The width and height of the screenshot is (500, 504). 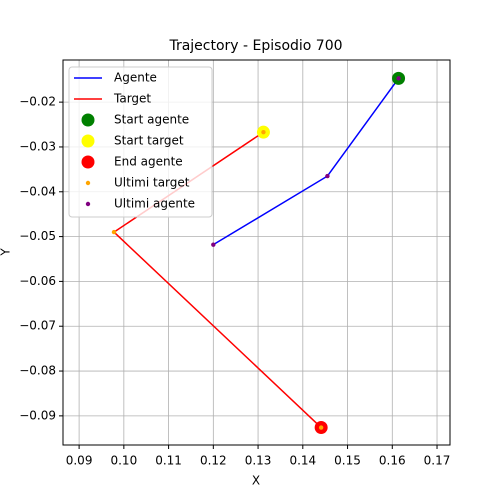 I want to click on x-tick-label: 0.13, so click(x=258, y=461).